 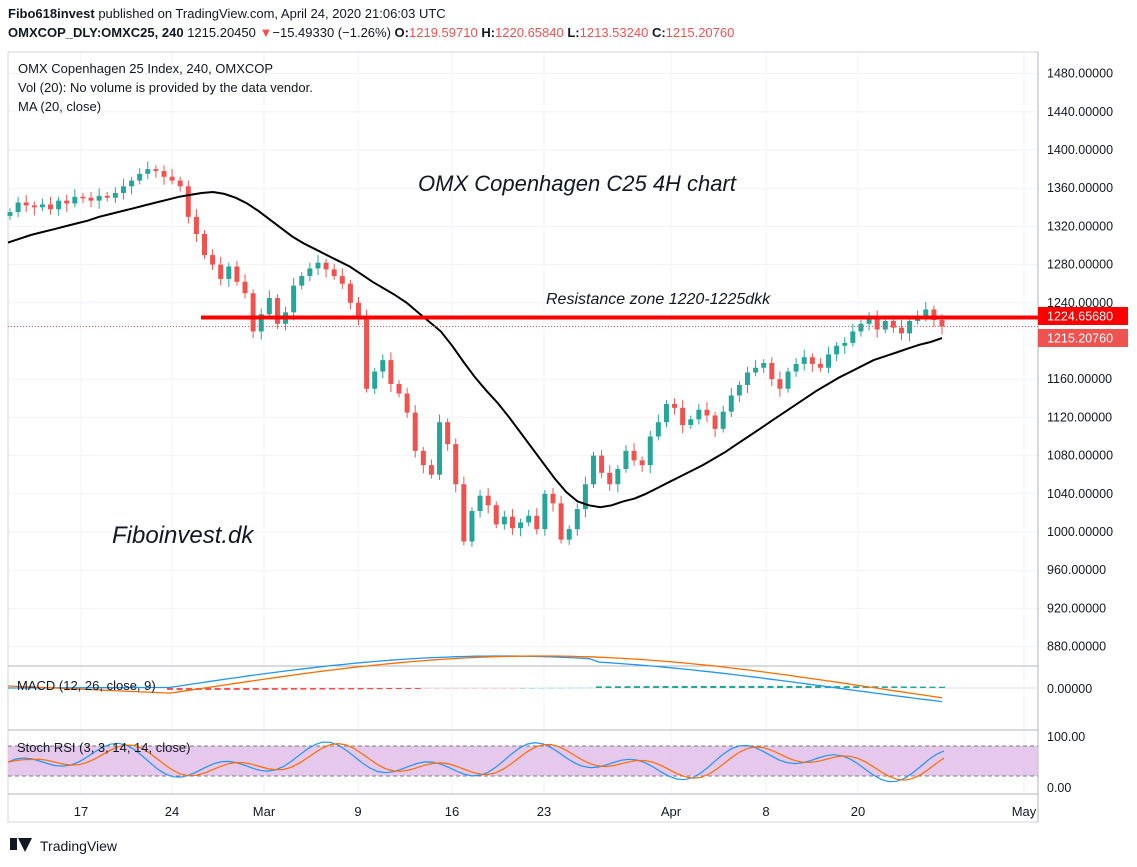 What do you see at coordinates (172, 811) in the screenshot?
I see `time-axis-tick: 24` at bounding box center [172, 811].